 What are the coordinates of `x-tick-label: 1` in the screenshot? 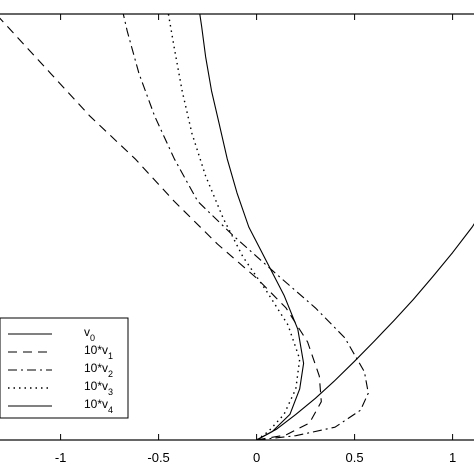 It's located at (452, 457).